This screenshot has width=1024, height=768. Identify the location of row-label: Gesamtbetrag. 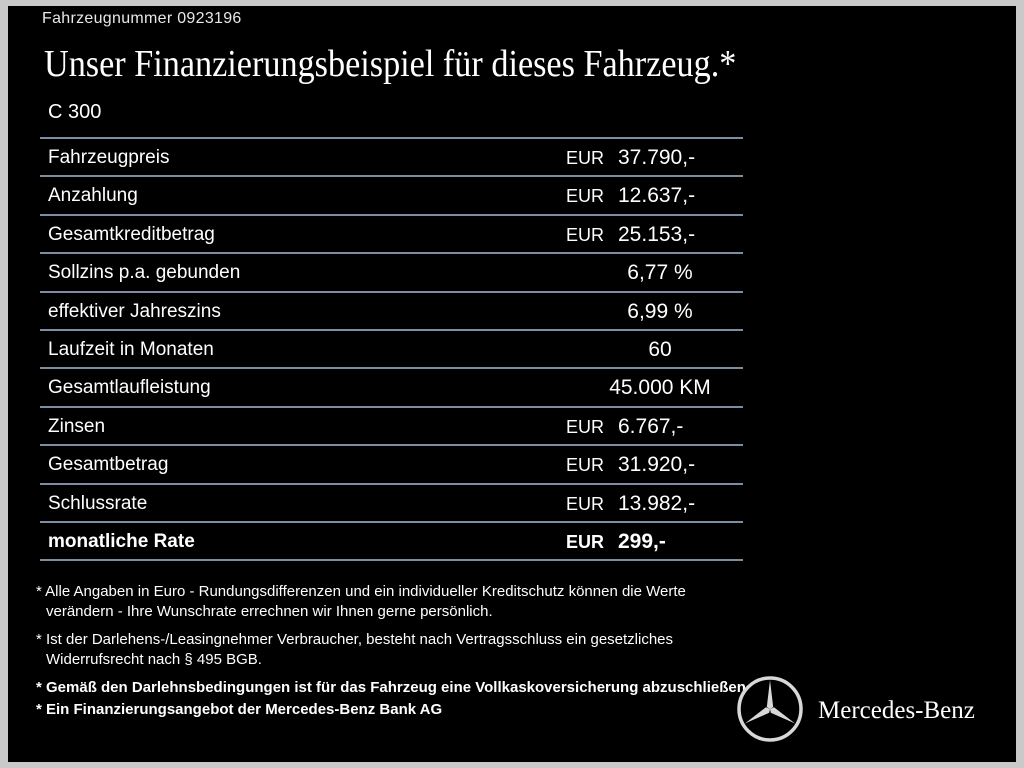
(108, 465).